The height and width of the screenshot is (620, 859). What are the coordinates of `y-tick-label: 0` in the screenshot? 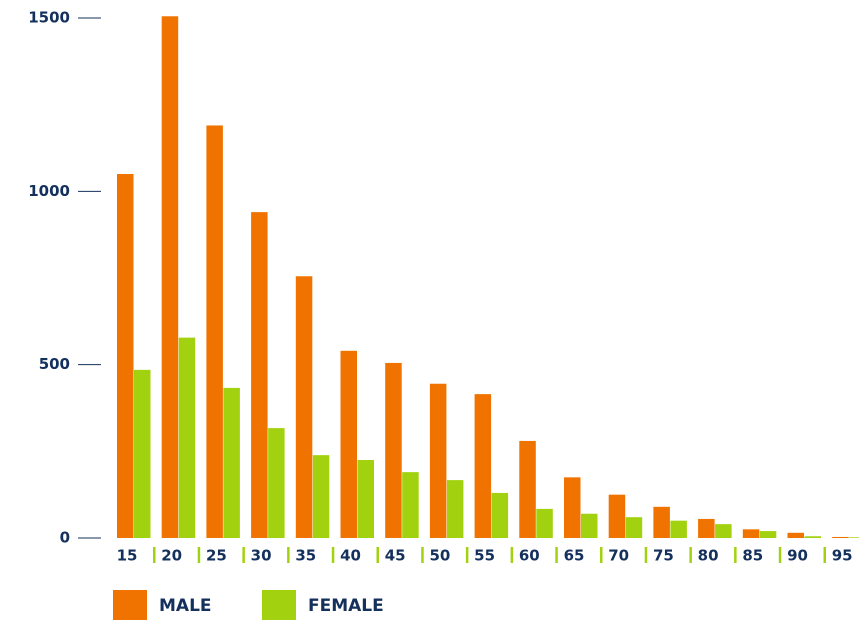 It's located at (65, 538).